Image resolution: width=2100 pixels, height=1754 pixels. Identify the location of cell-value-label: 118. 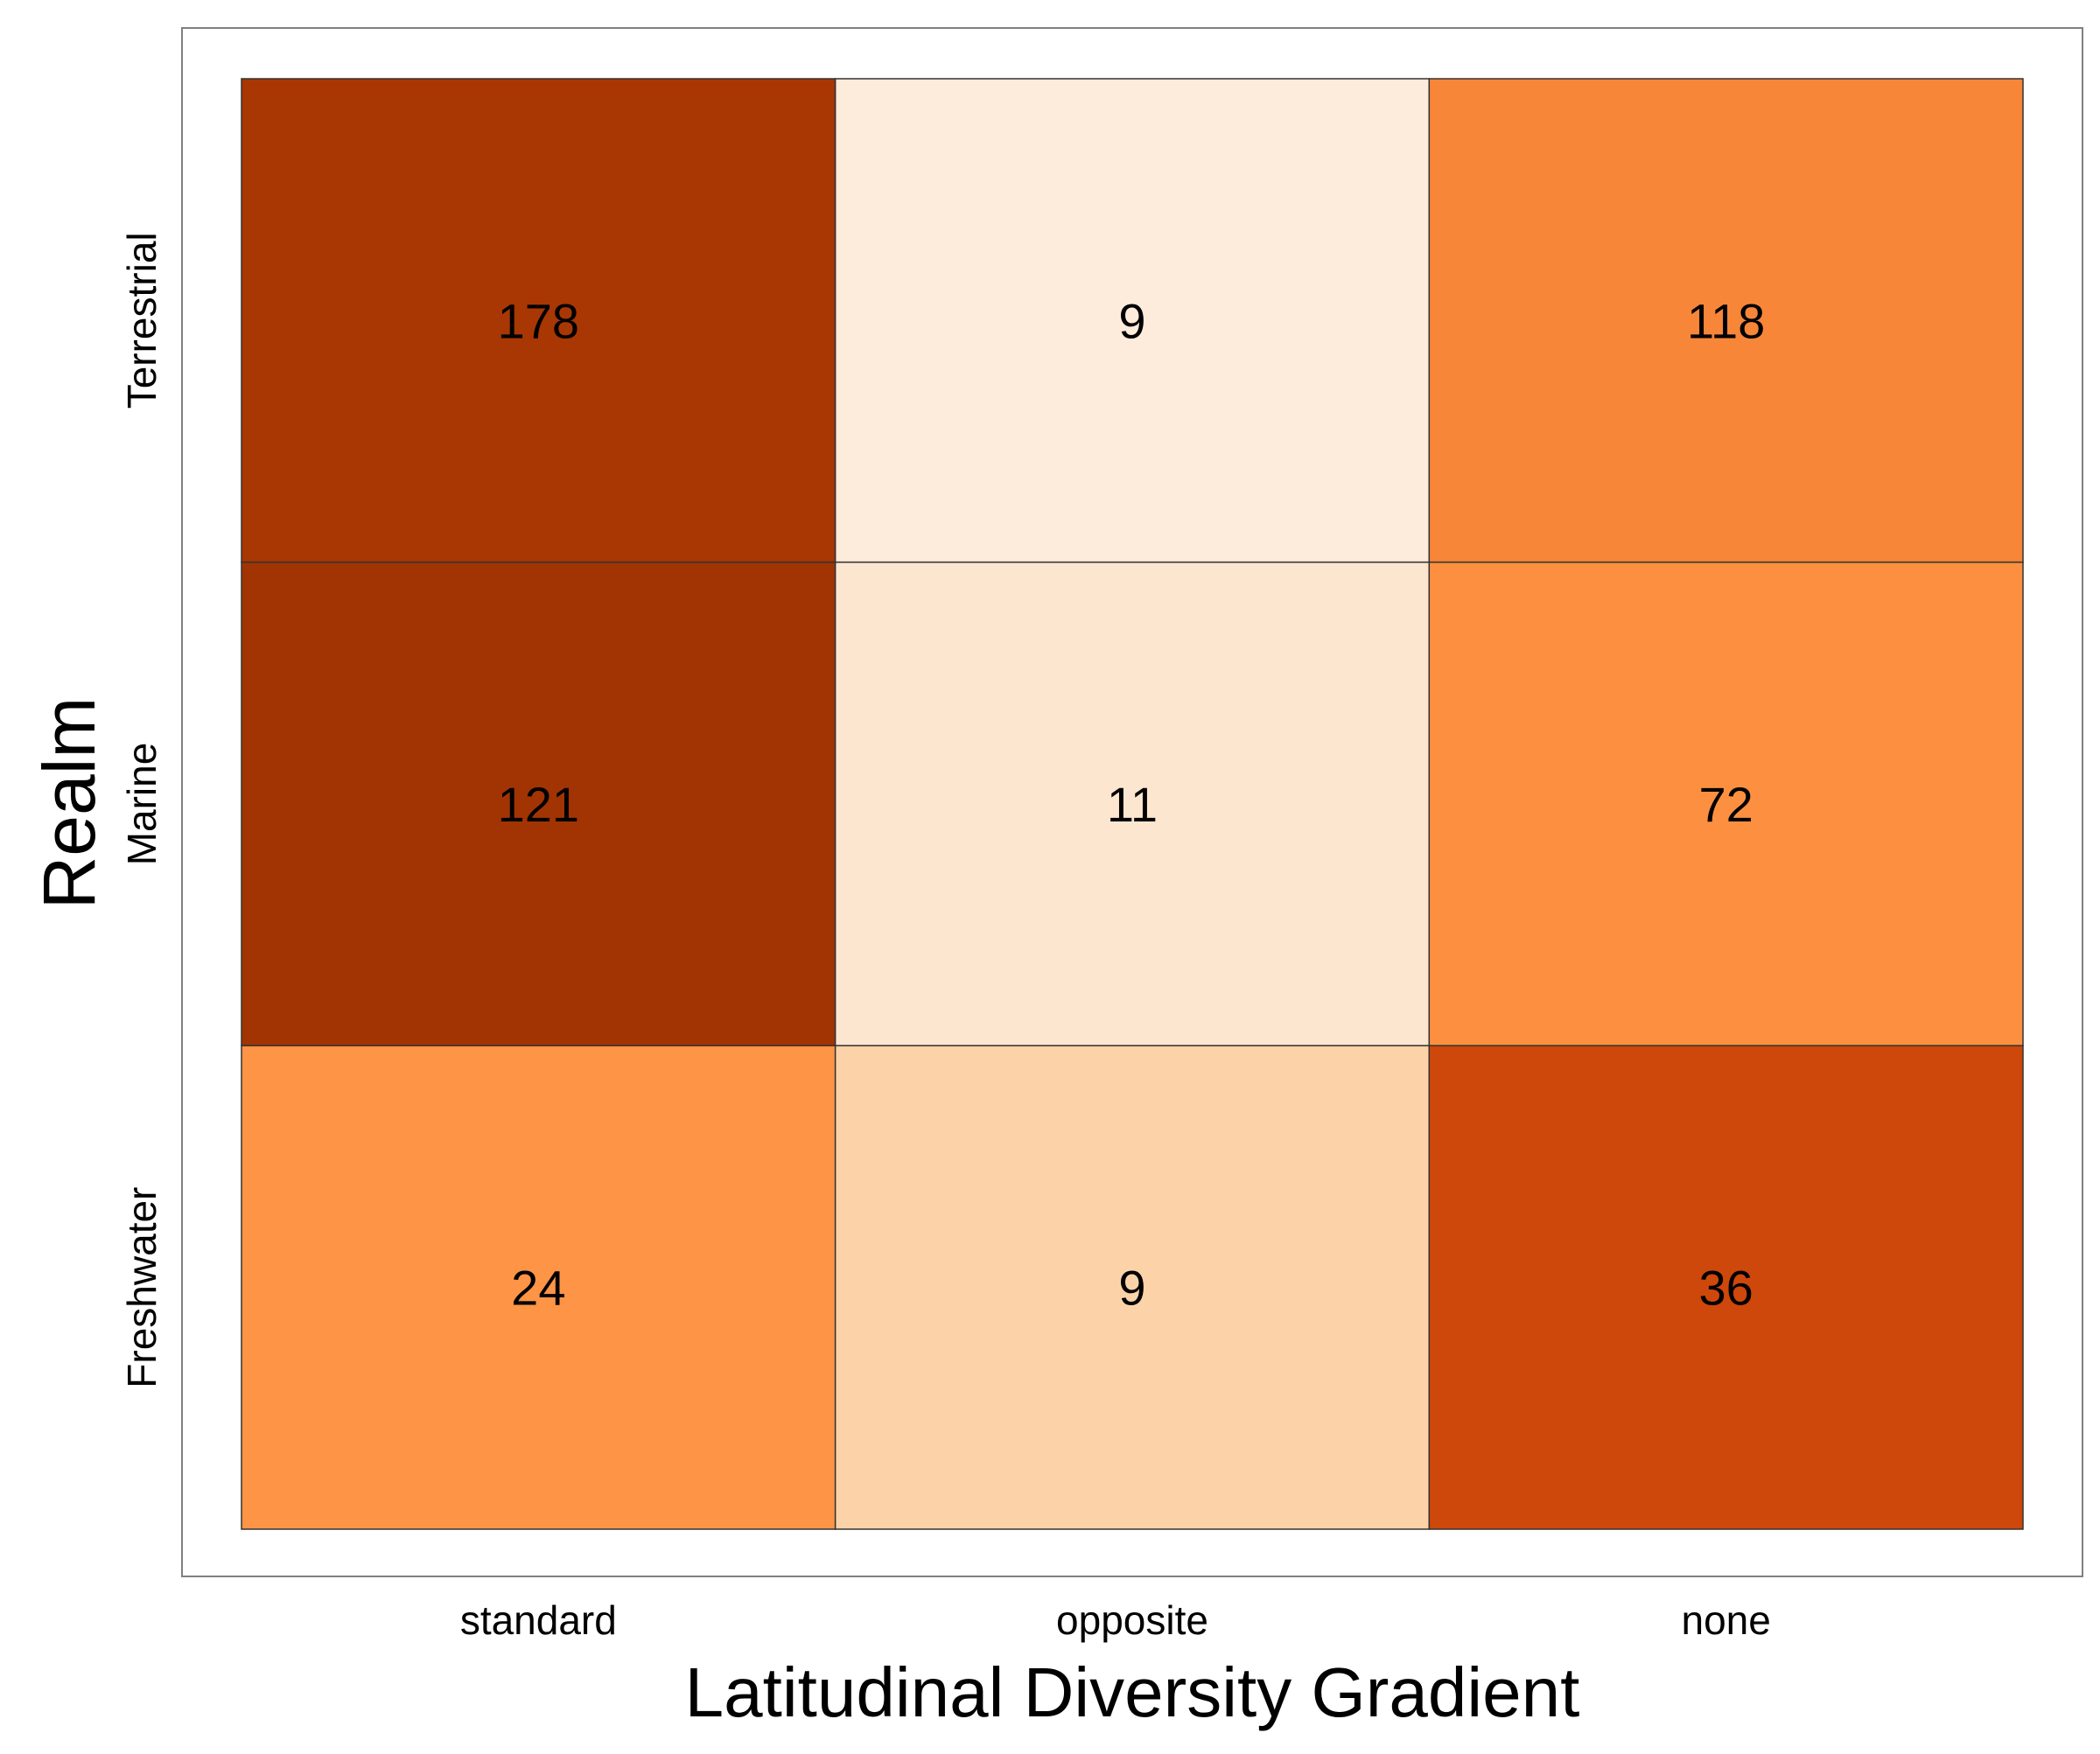
(1726, 320).